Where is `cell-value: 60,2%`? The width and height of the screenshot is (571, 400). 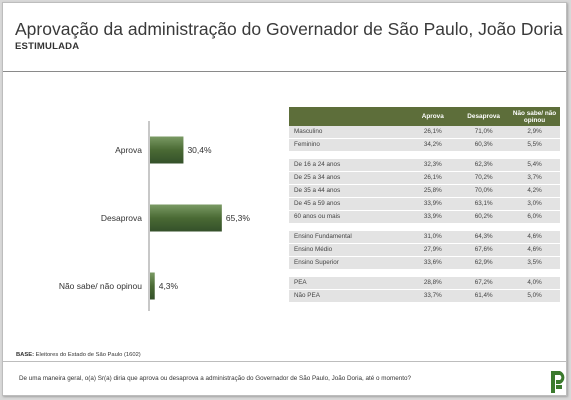 cell-value: 60,2% is located at coordinates (484, 217).